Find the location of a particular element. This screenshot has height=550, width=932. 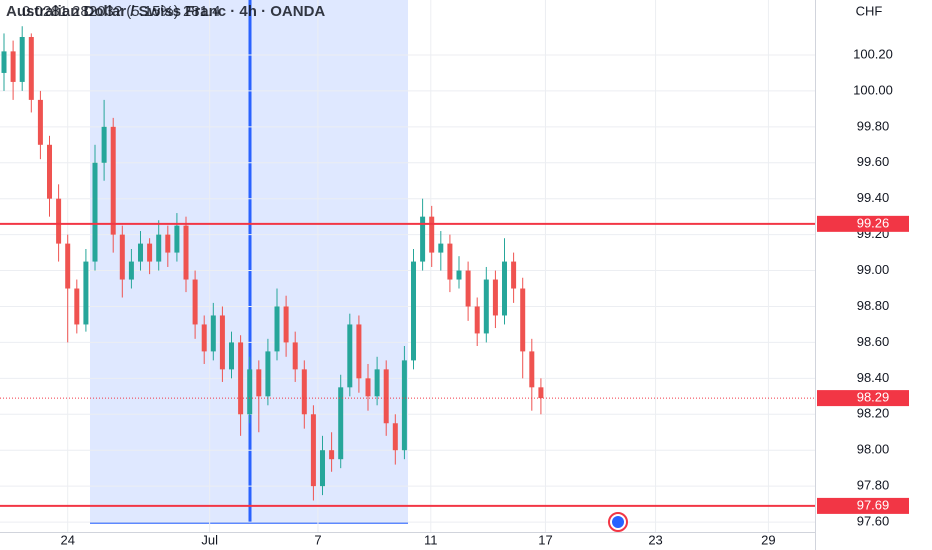

y-tick-label: 98.00 is located at coordinates (873, 449).